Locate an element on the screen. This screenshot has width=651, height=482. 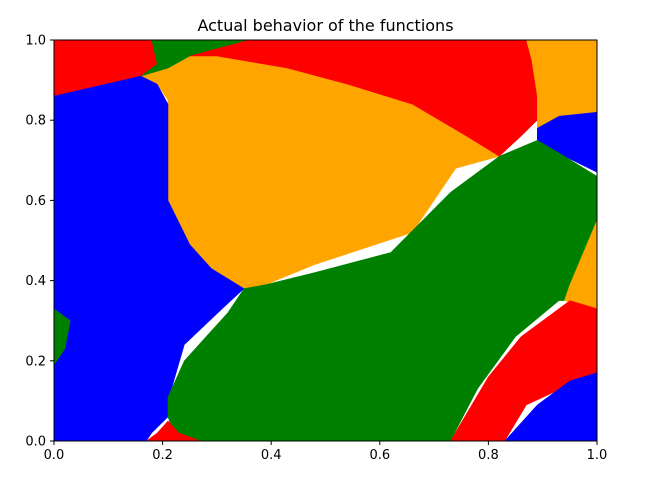
y-tick-label: 0.8 is located at coordinates (35, 121).